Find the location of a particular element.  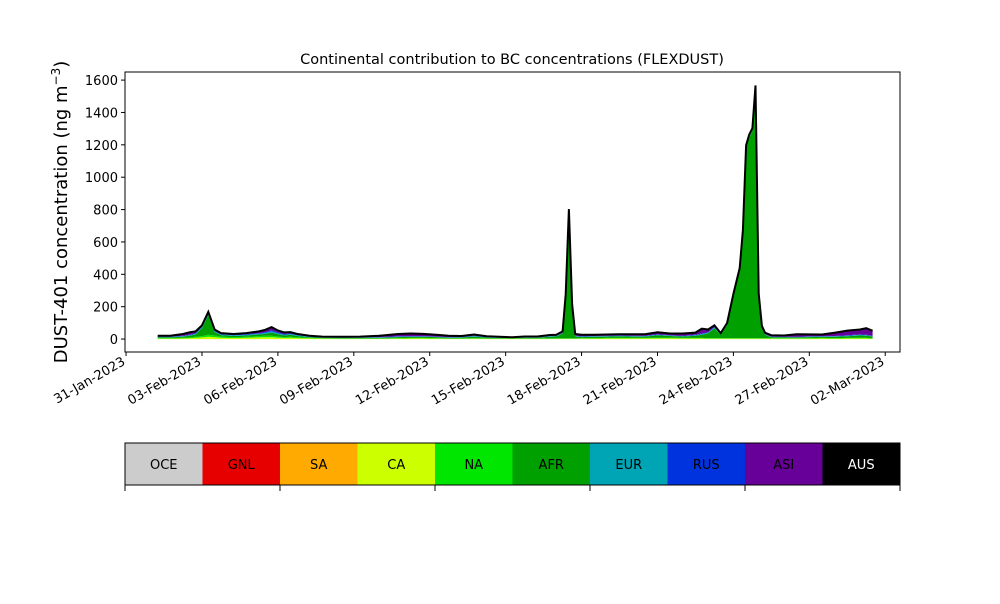

legend-label-asi: ASI is located at coordinates (783, 465).